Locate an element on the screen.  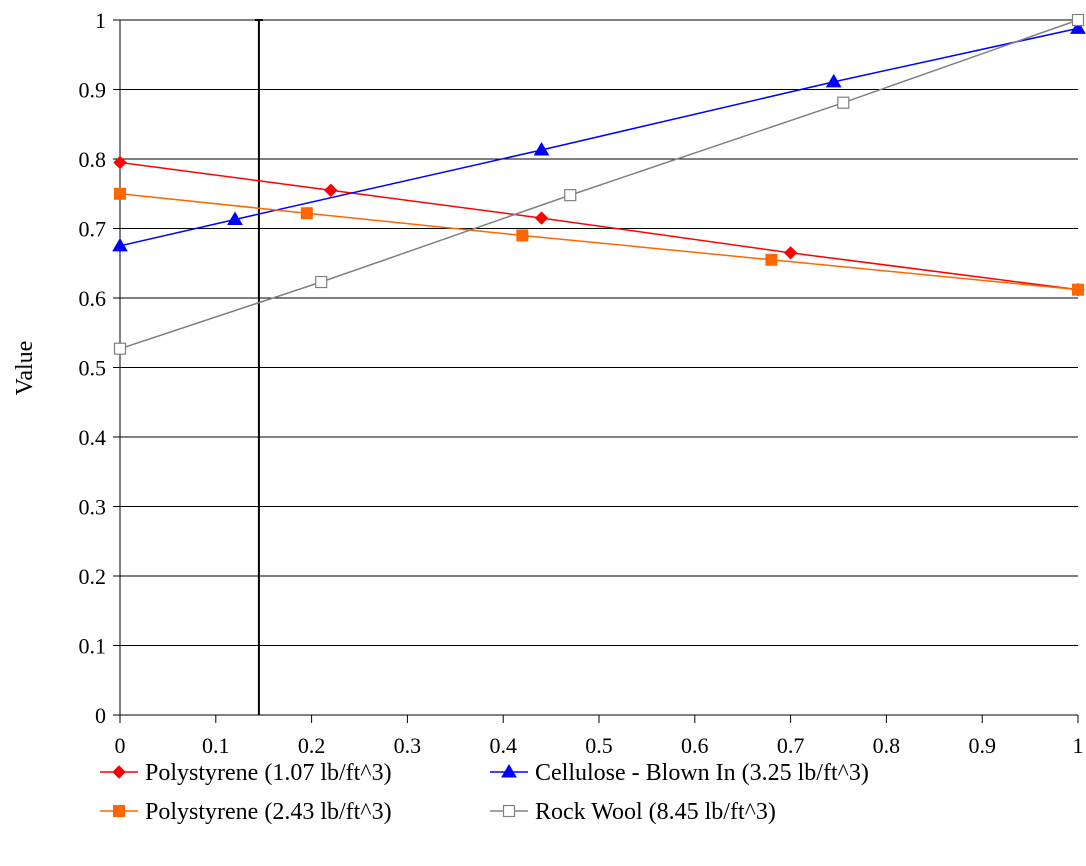
x-tick-label: 0.5 is located at coordinates (599, 745).